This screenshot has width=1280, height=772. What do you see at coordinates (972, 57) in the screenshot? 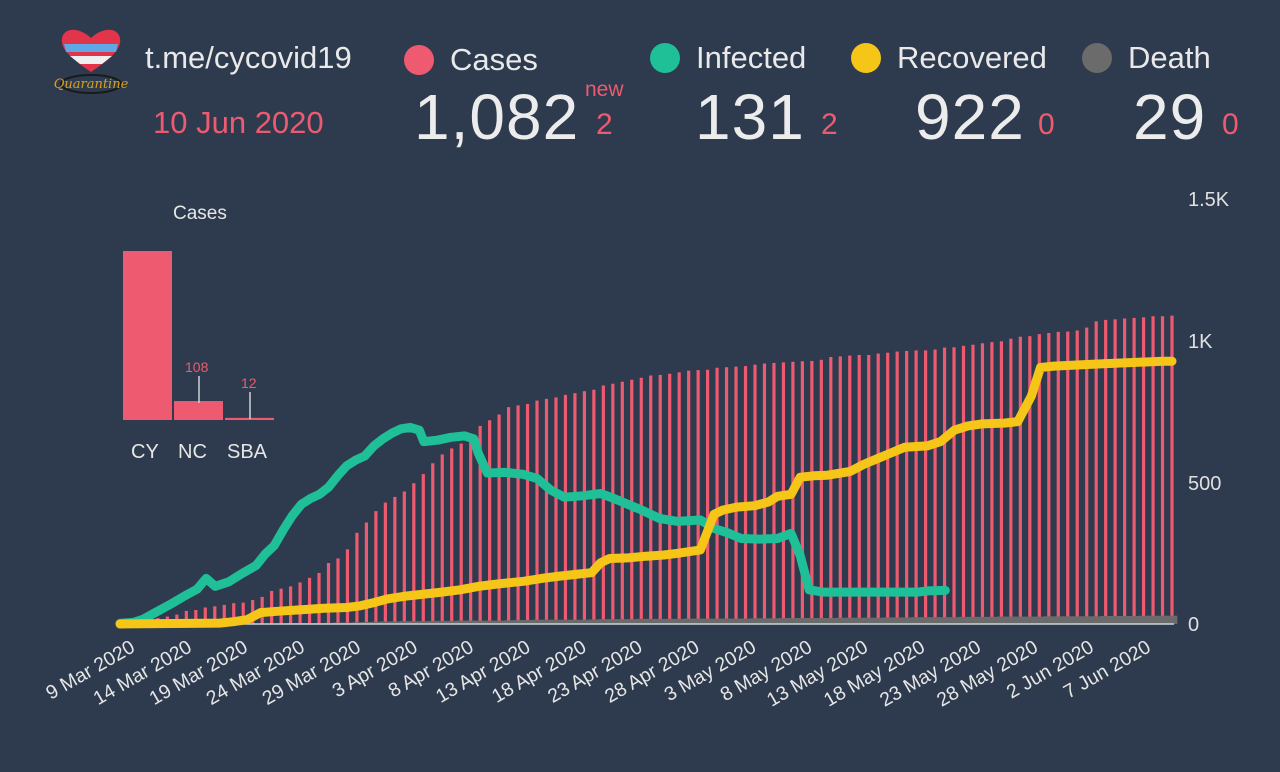
I see `recovered-label-text: Recovered` at bounding box center [972, 57].